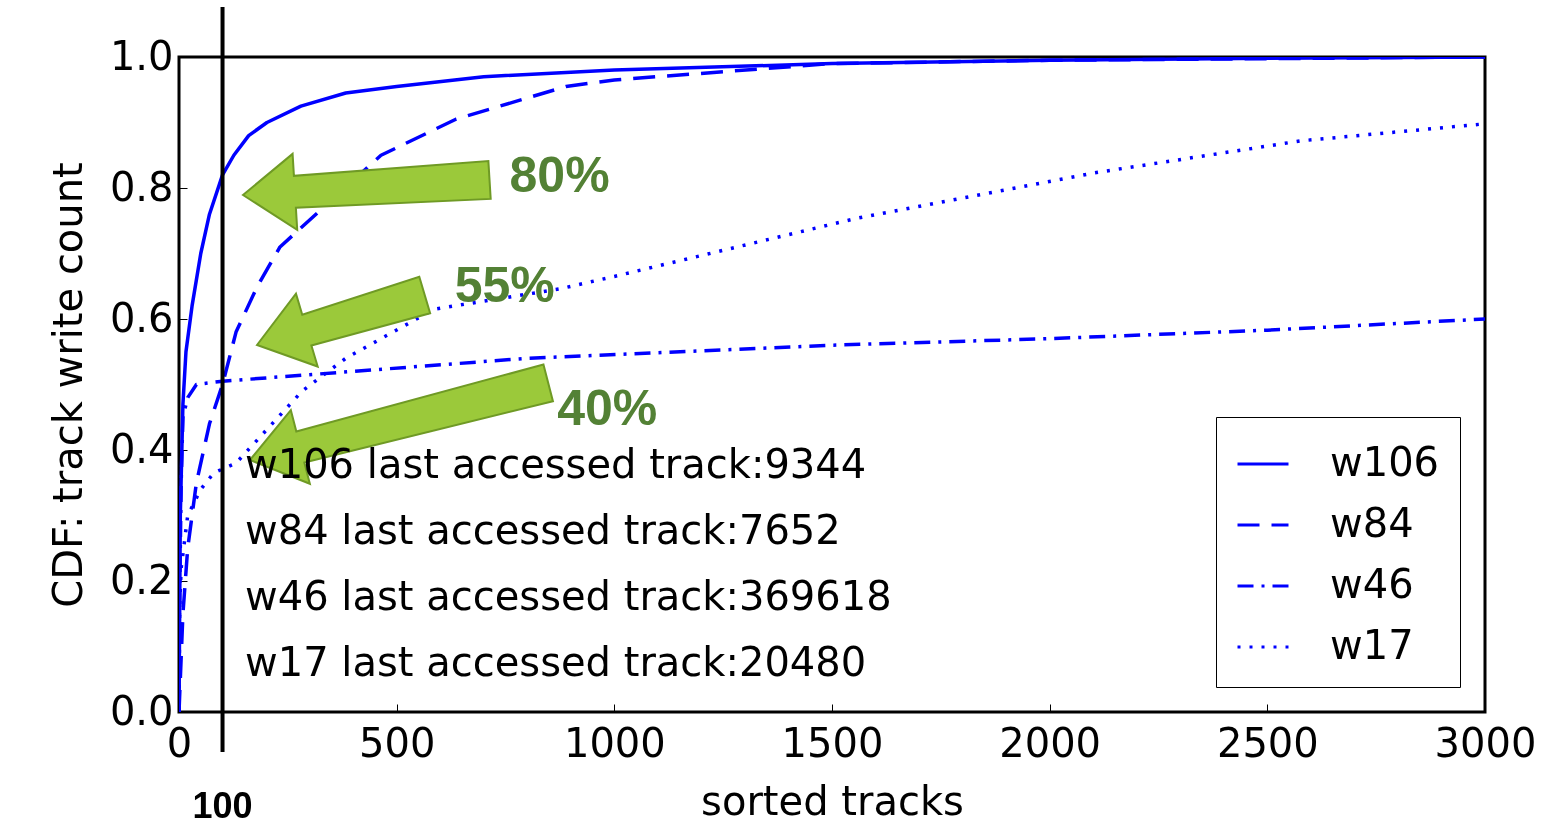 The width and height of the screenshot is (1550, 833). I want to click on annotation: 55%, so click(504, 285).